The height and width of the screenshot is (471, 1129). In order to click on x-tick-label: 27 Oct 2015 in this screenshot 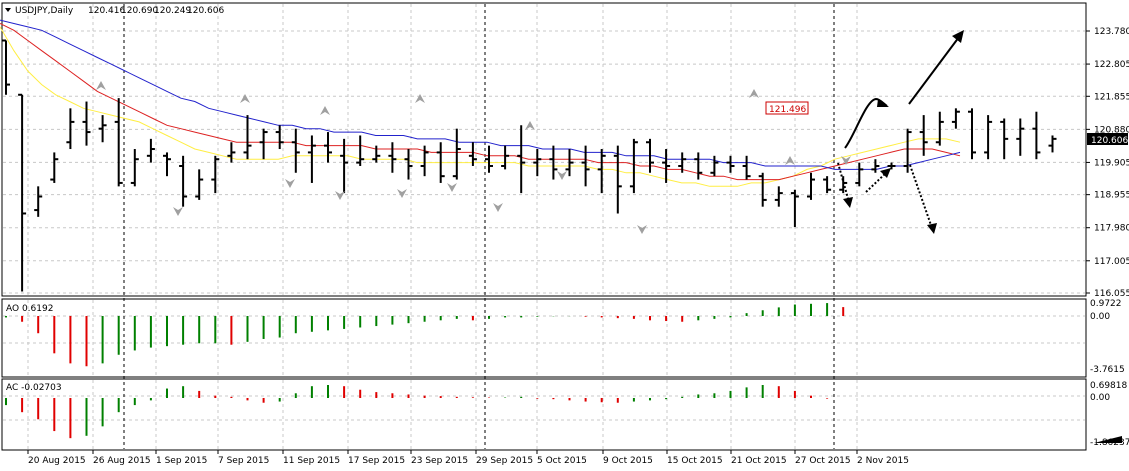, I will do `click(823, 461)`.